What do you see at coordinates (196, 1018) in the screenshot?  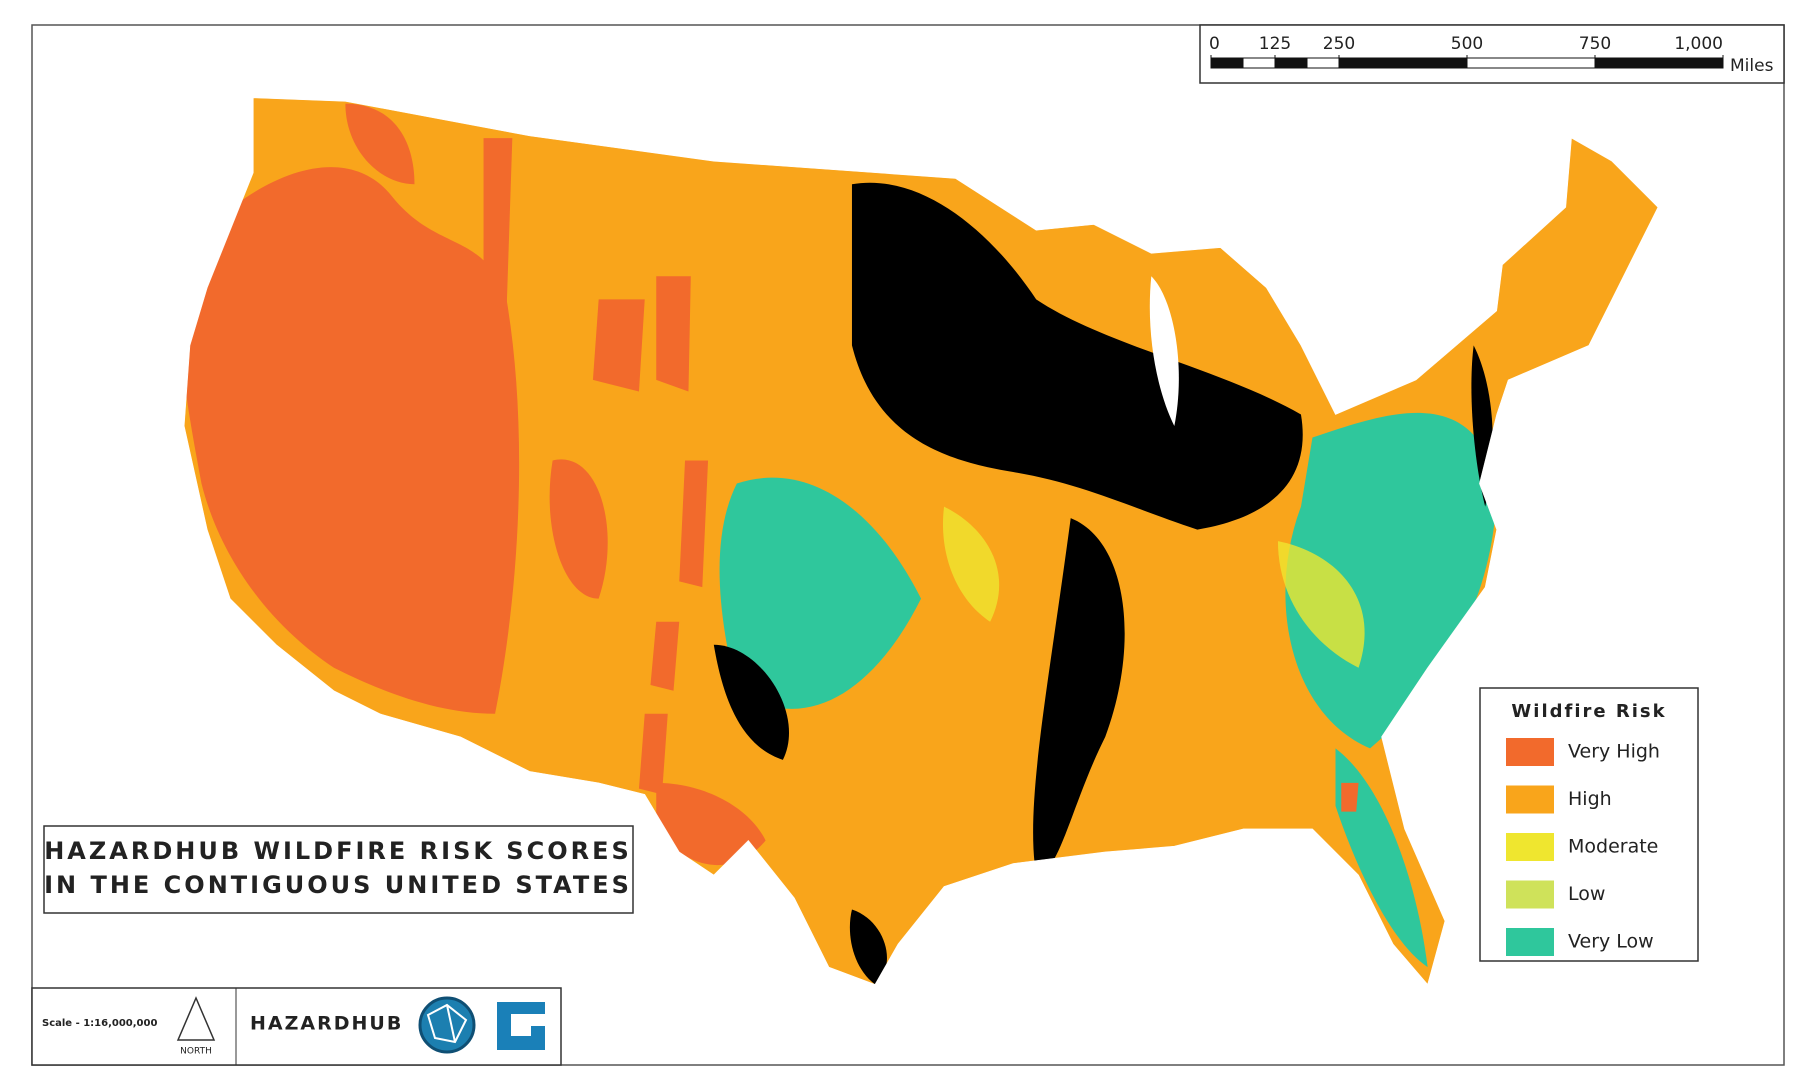 I see `north-arrow` at bounding box center [196, 1018].